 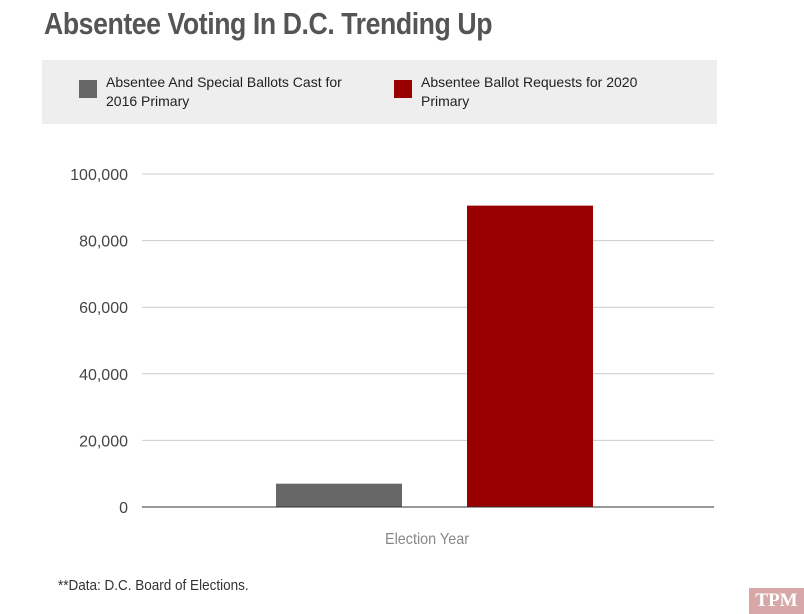 I want to click on y-tick-label: 40,000, so click(x=103, y=375).